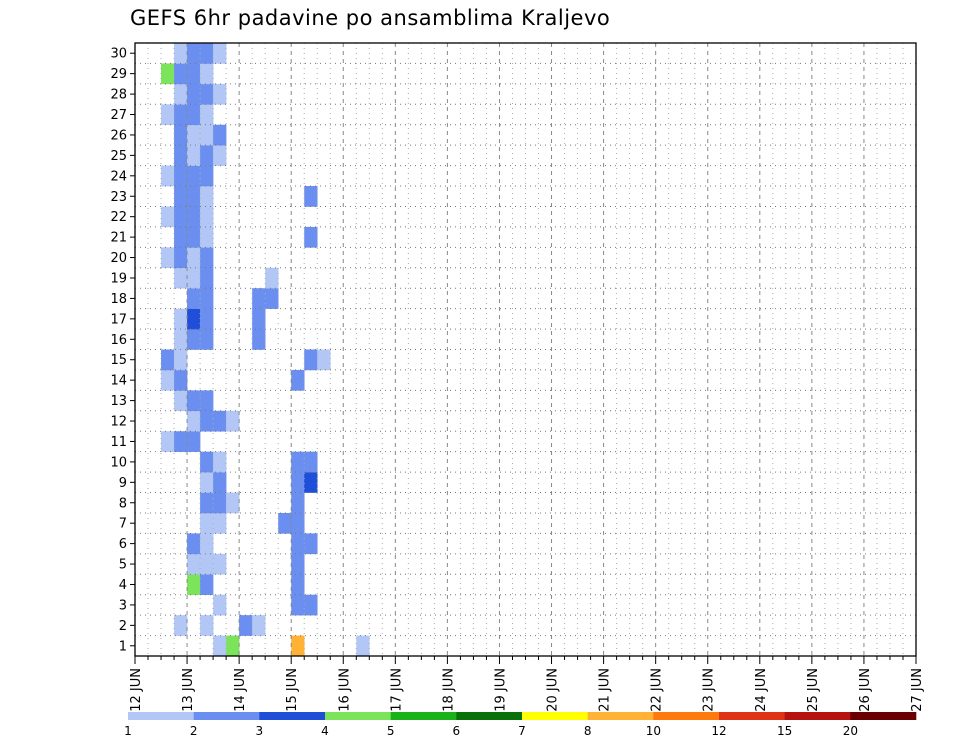  I want to click on legend-label: 20, so click(850, 731).